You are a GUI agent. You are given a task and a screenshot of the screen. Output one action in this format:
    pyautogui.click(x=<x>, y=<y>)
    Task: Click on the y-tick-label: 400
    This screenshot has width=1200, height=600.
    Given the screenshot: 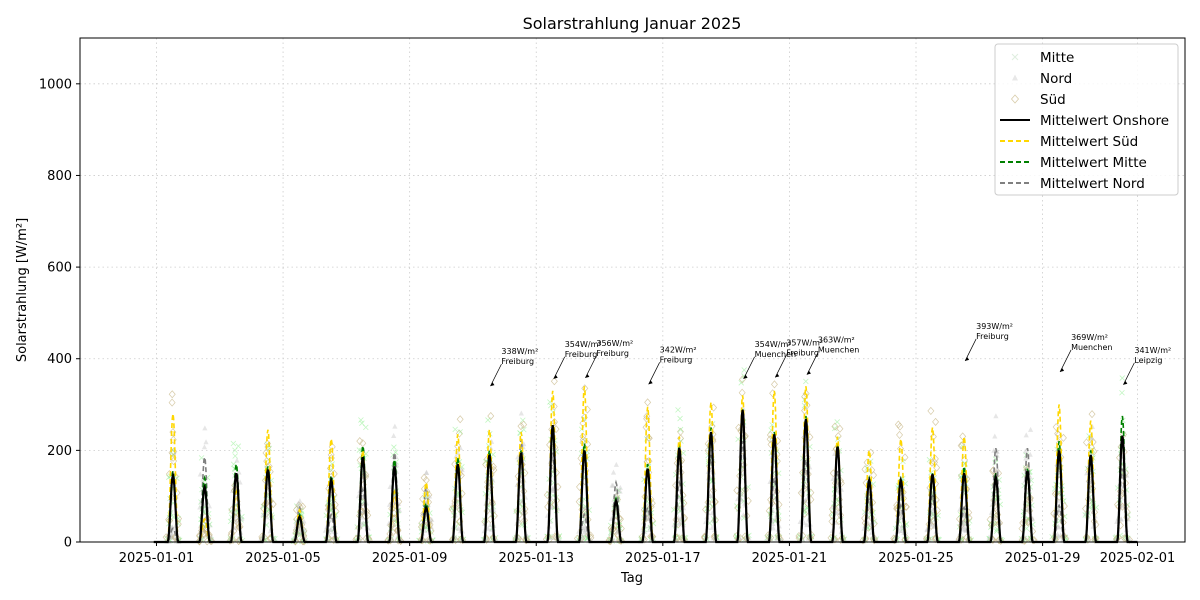 What is the action you would take?
    pyautogui.click(x=59, y=359)
    